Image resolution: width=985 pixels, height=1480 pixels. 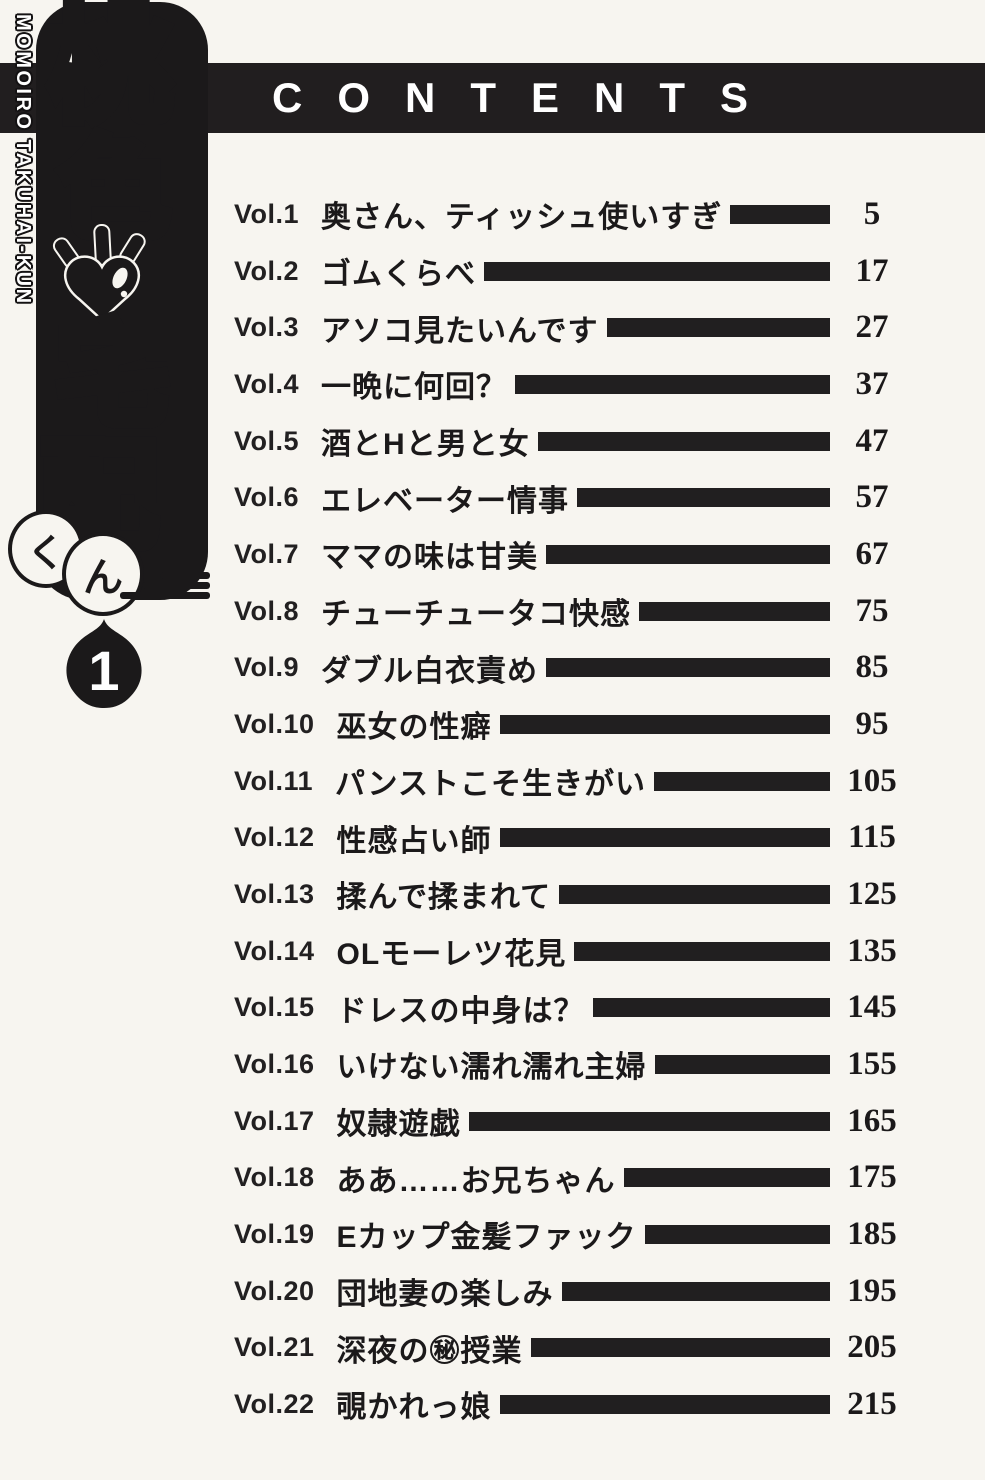 I want to click on toc-page-number: 27, so click(x=872, y=327).